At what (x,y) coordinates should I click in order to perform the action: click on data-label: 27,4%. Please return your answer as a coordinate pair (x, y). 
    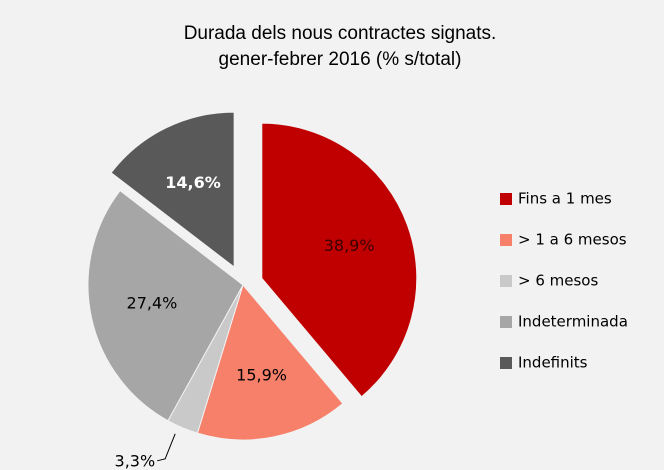
    Looking at the image, I should click on (152, 302).